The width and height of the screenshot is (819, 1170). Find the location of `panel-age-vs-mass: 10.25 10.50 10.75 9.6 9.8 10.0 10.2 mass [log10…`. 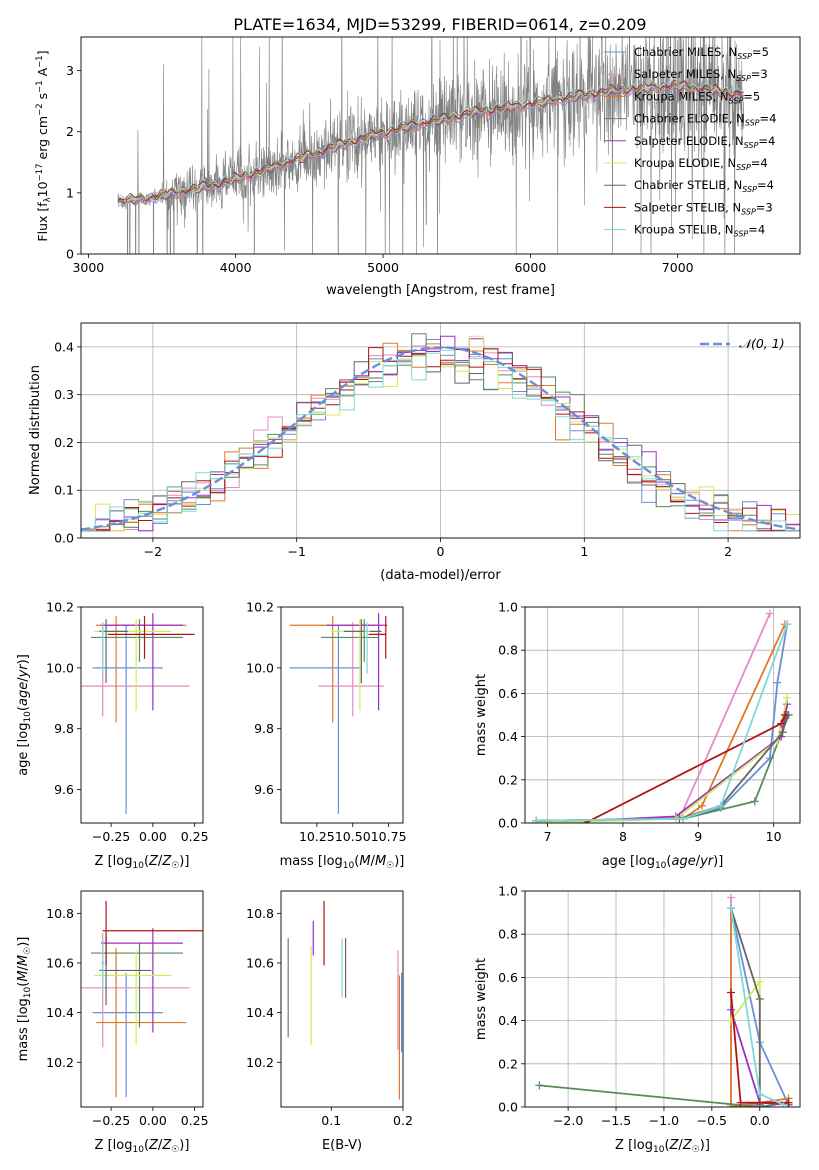

panel-age-vs-mass: 10.25 10.50 10.75 9.6 9.8 10.0 10.2 mass [log10… is located at coordinates (326, 736).